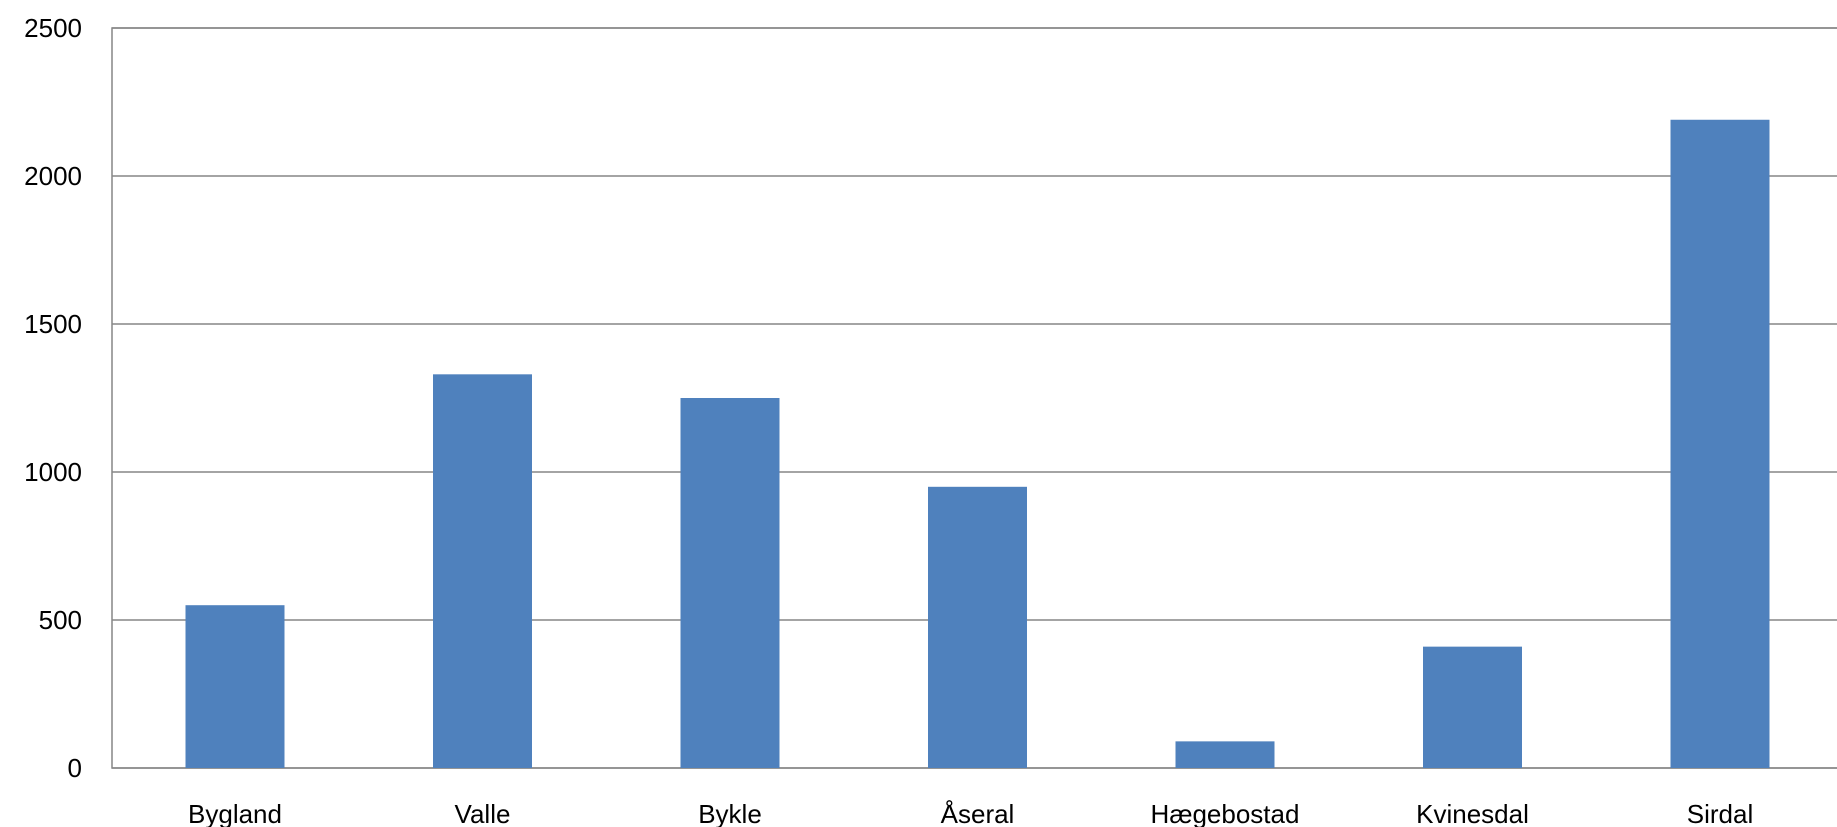 Image resolution: width=1837 pixels, height=827 pixels. Describe the element at coordinates (53, 176) in the screenshot. I see `y-tick-label: 2000` at that location.